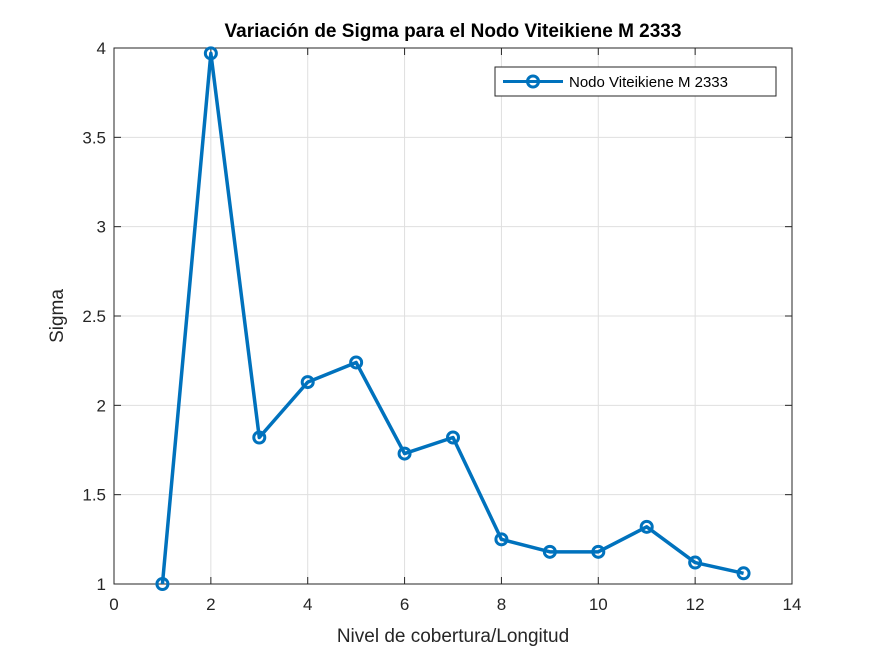 The width and height of the screenshot is (875, 661). I want to click on y-tick-label: 4, so click(101, 48).